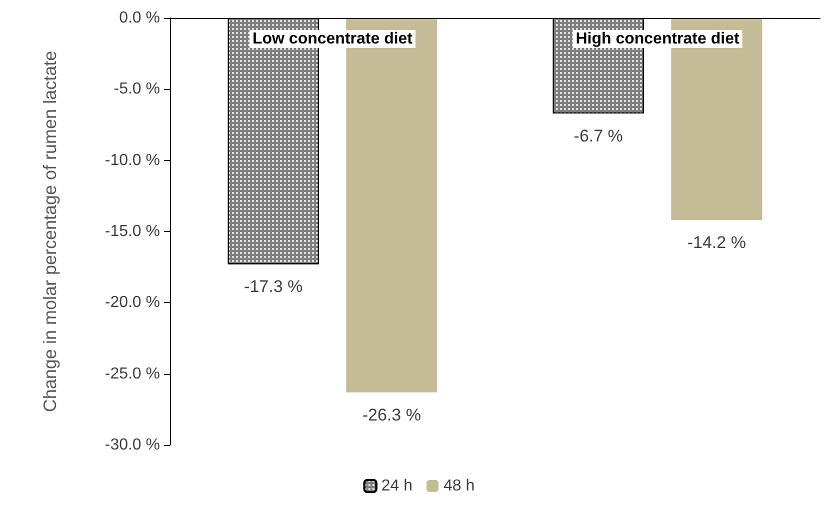 The image size is (838, 511). I want to click on data-label: -6.7 %, so click(598, 136).